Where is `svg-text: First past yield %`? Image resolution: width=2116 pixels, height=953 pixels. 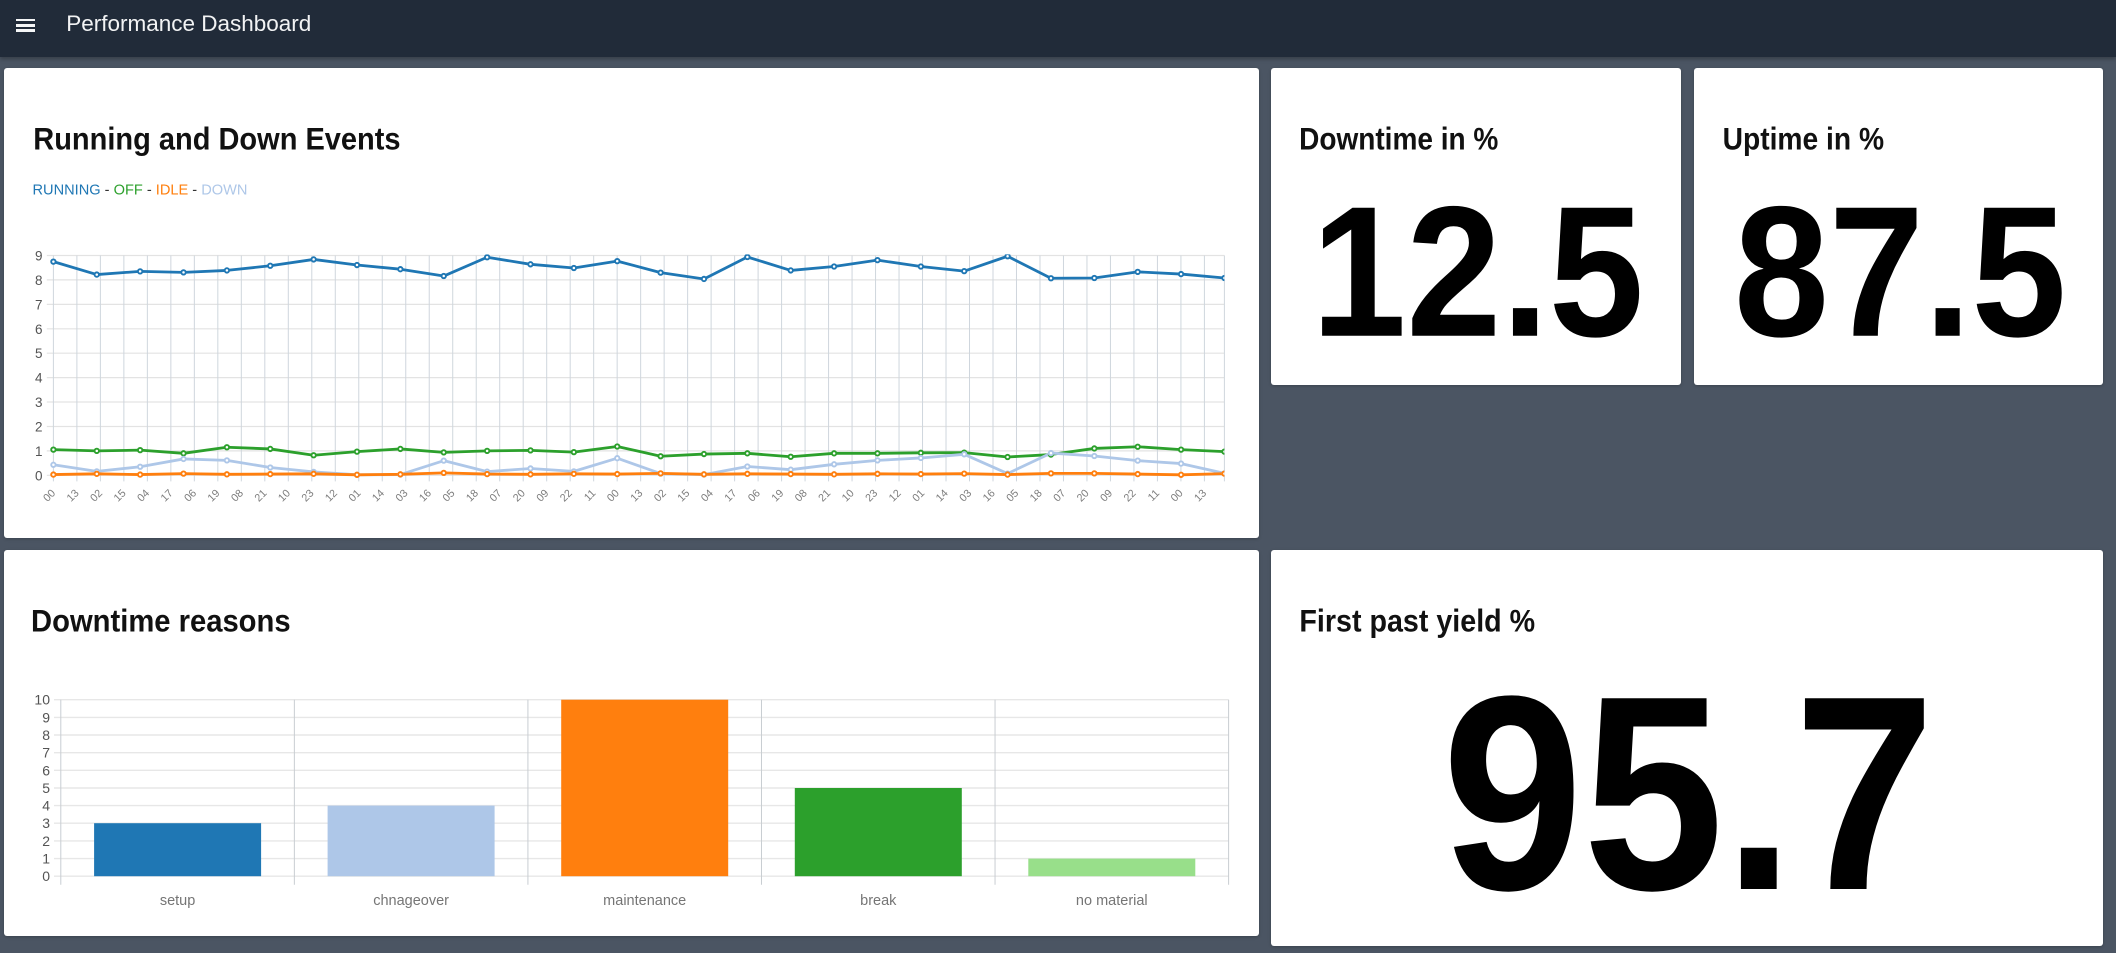 svg-text: First past yield % is located at coordinates (1417, 621).